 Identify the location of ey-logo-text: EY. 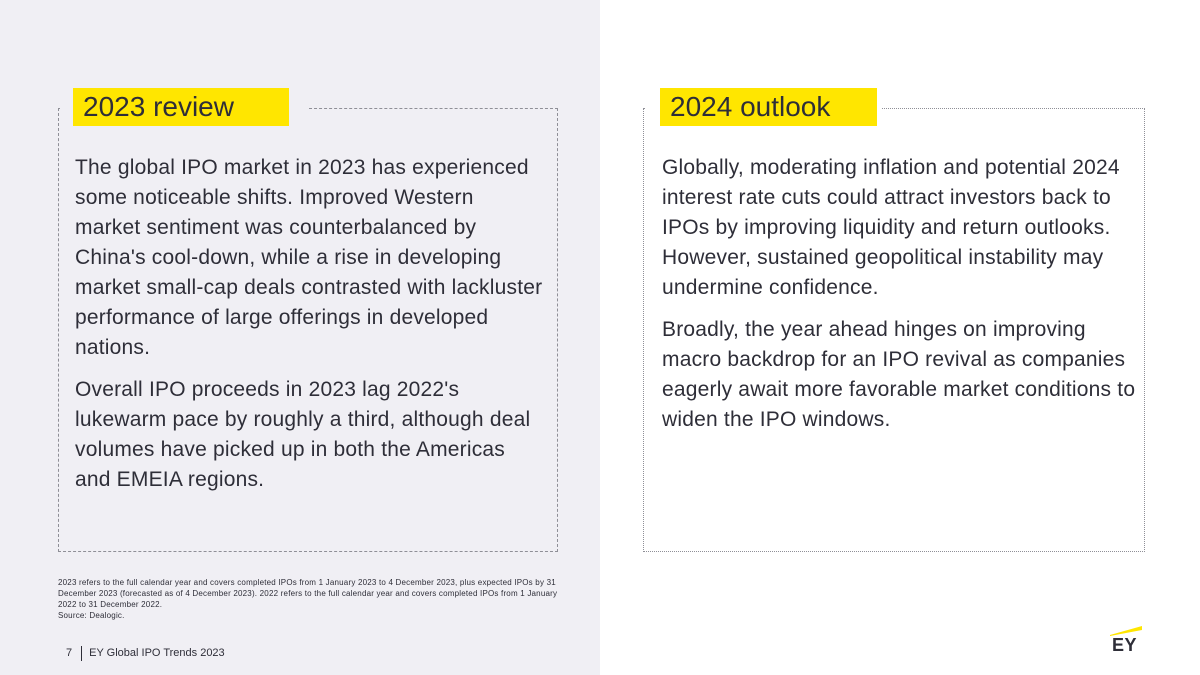
(1125, 645).